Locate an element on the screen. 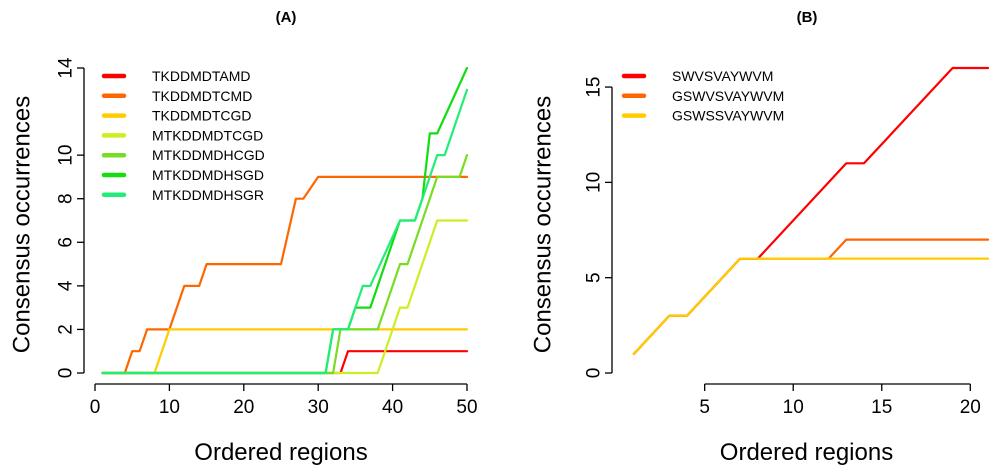 The image size is (1000, 476). legend-label: SWVSVAYWVM is located at coordinates (722, 76).